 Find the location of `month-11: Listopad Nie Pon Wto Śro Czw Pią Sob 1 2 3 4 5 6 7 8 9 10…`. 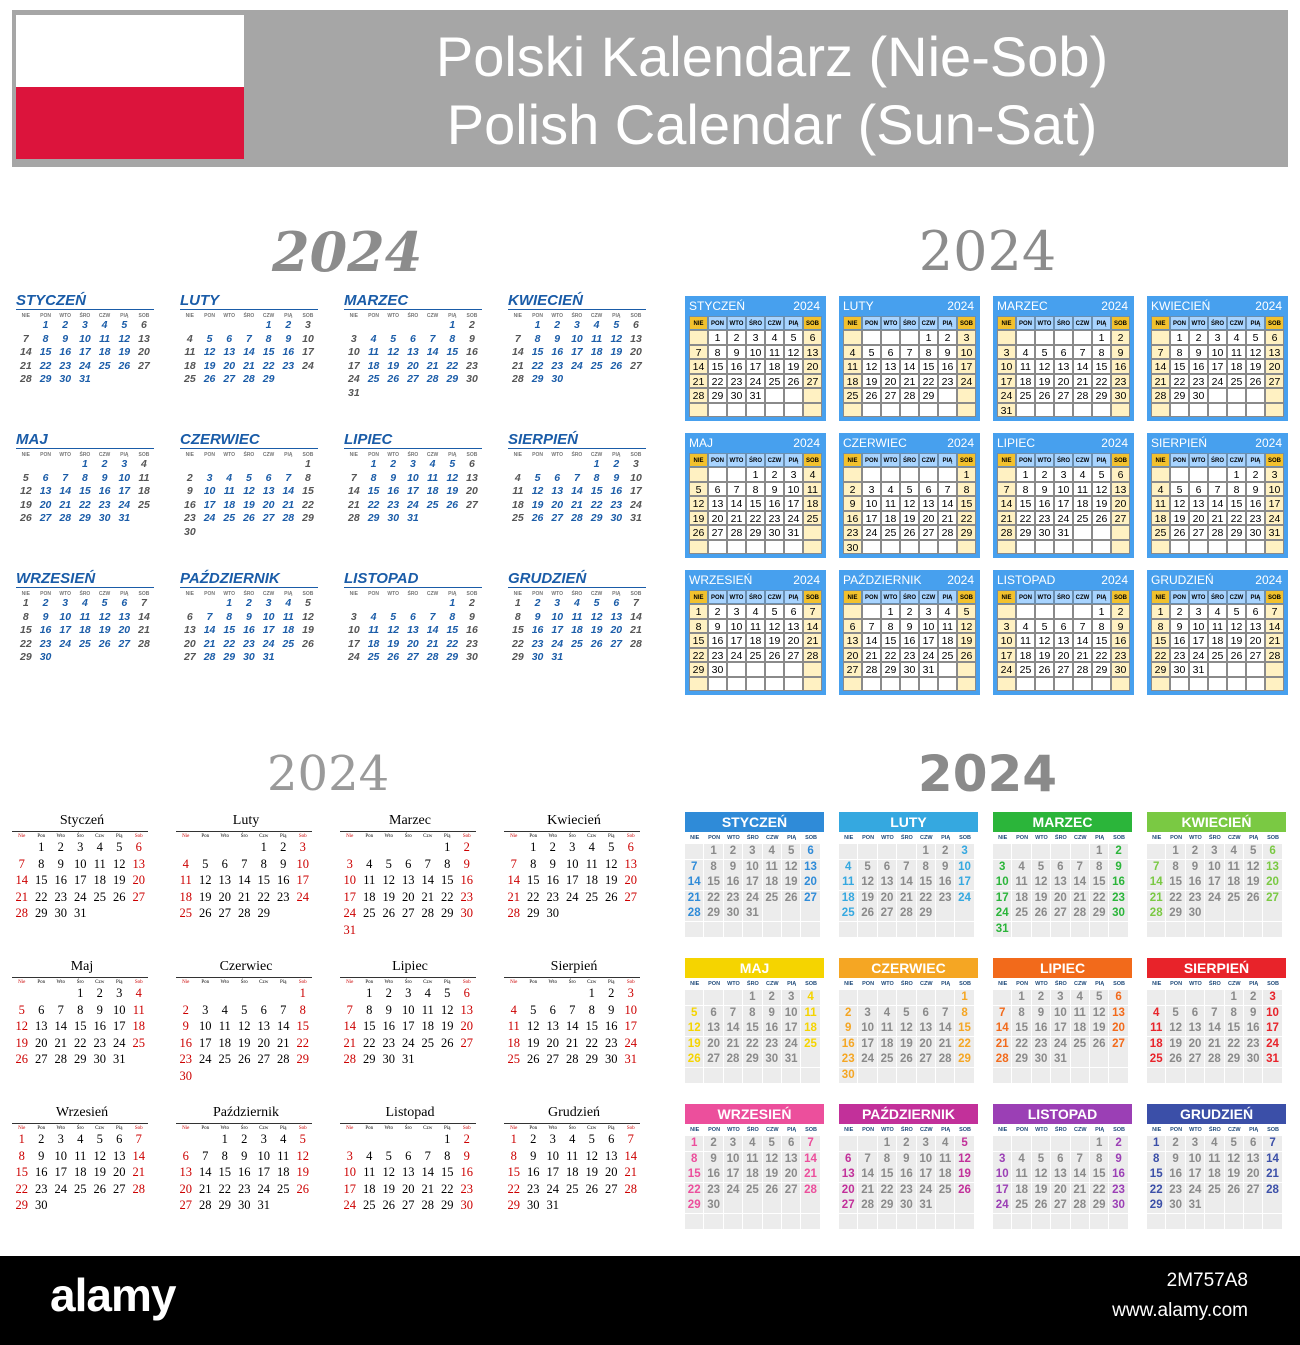

month-11: Listopad Nie Pon Wto Śro Czw Pią Sob 1 2 3 4 5 6 7 8 9 10… is located at coordinates (410, 1174).